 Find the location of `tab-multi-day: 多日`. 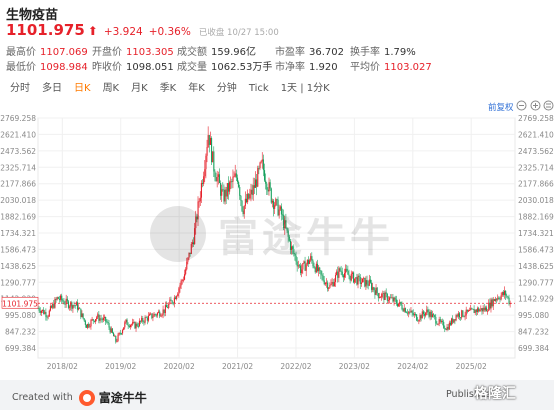

tab-multi-day: 多日 is located at coordinates (52, 88).